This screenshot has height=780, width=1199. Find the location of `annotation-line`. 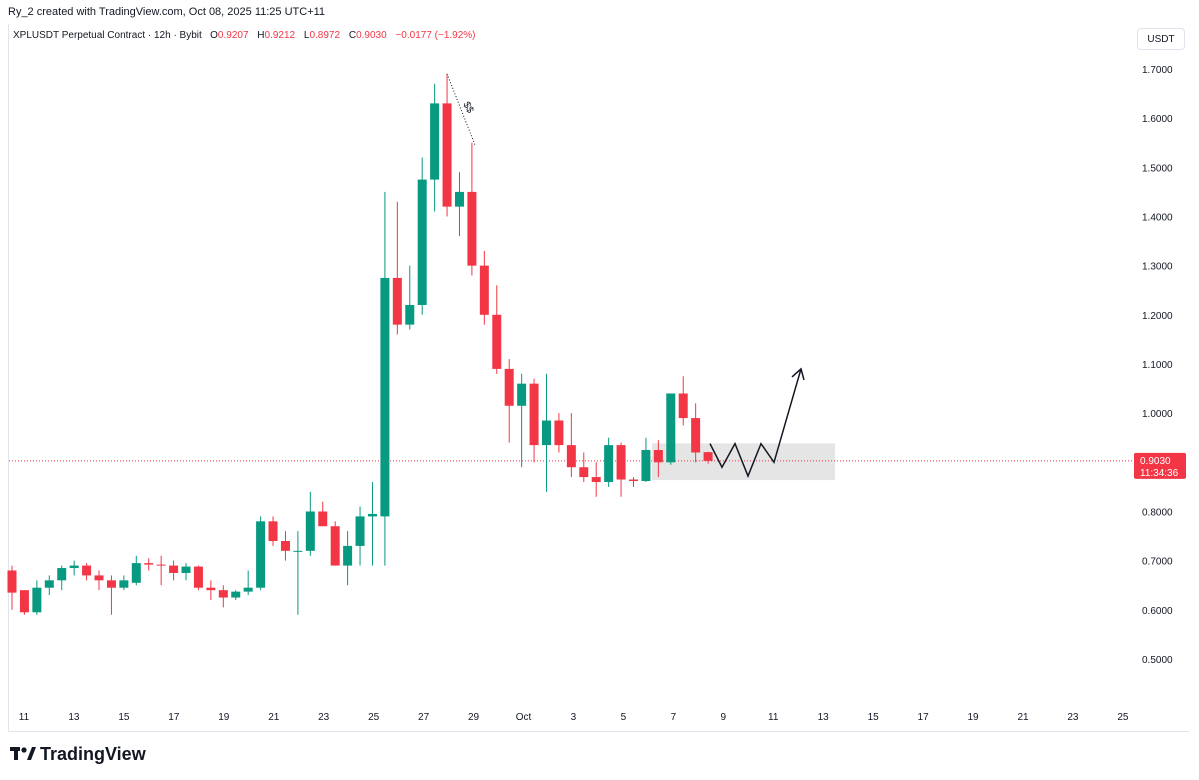

annotation-line is located at coordinates (461, 109).